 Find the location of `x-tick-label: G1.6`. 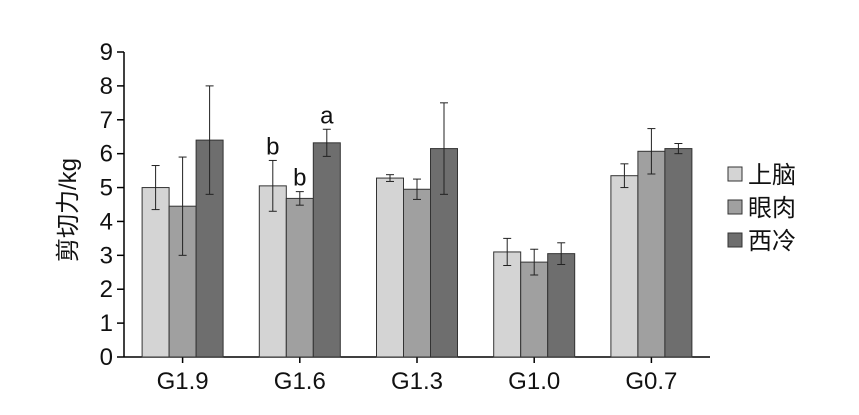

x-tick-label: G1.6 is located at coordinates (300, 381).